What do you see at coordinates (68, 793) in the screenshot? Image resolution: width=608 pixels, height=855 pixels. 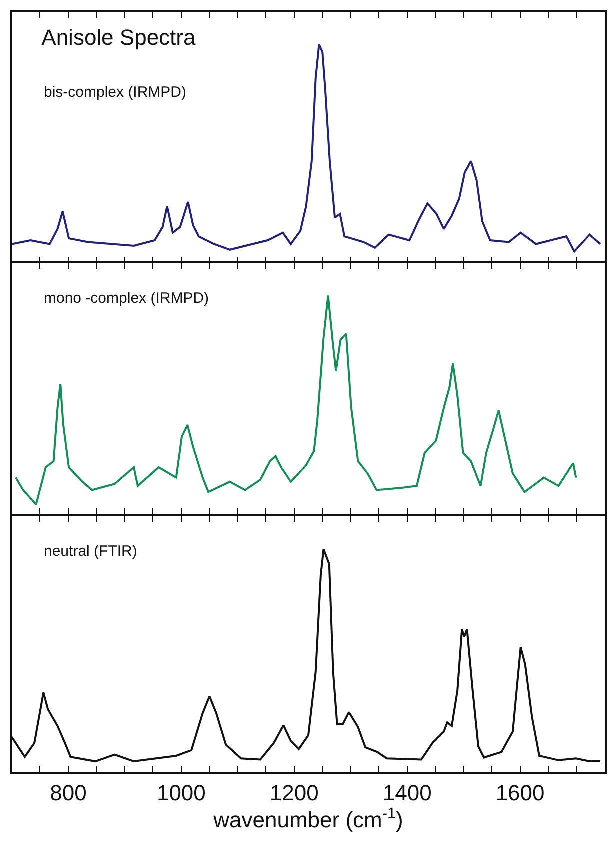 I see `x-tick-label: 800` at bounding box center [68, 793].